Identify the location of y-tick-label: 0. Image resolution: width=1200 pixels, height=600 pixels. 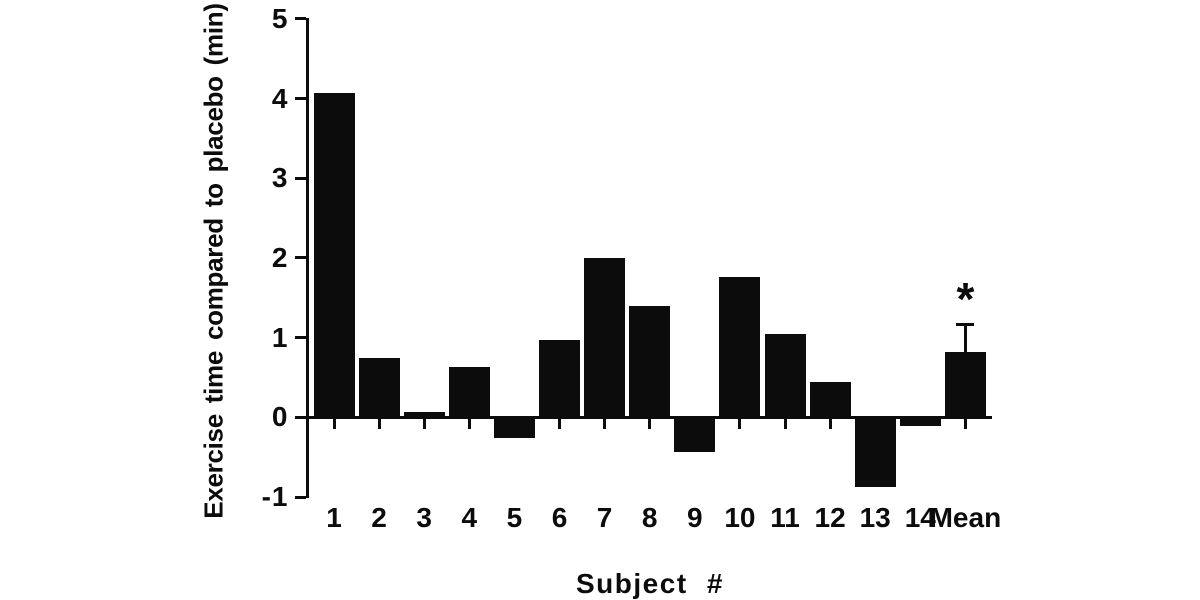
(280, 417).